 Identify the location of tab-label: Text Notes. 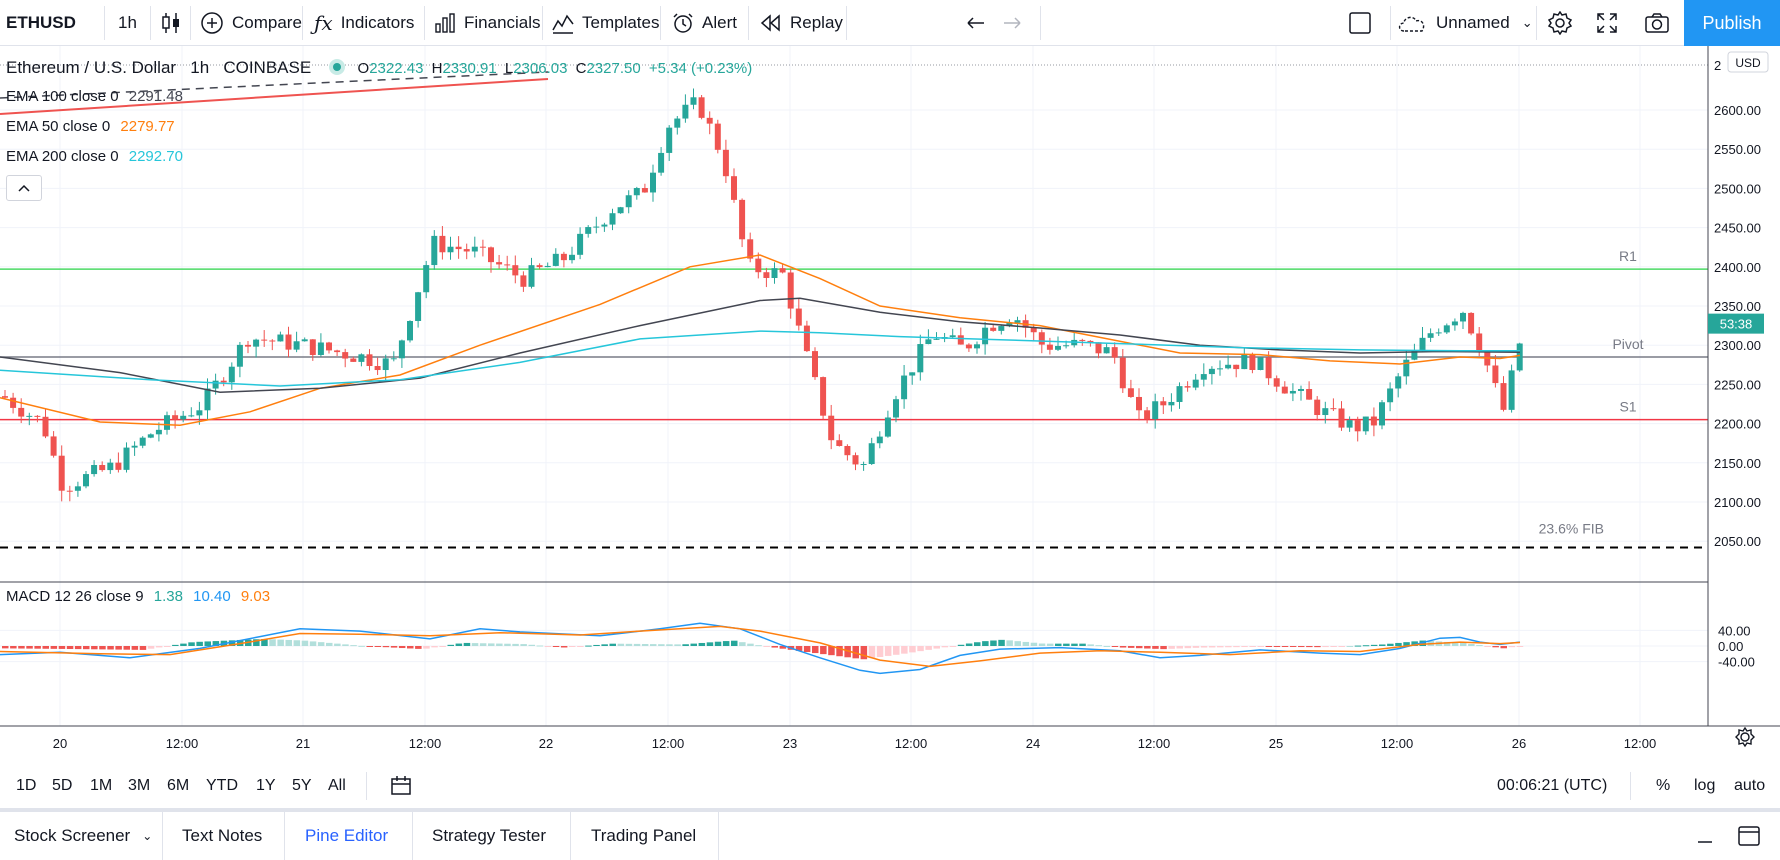
(222, 835).